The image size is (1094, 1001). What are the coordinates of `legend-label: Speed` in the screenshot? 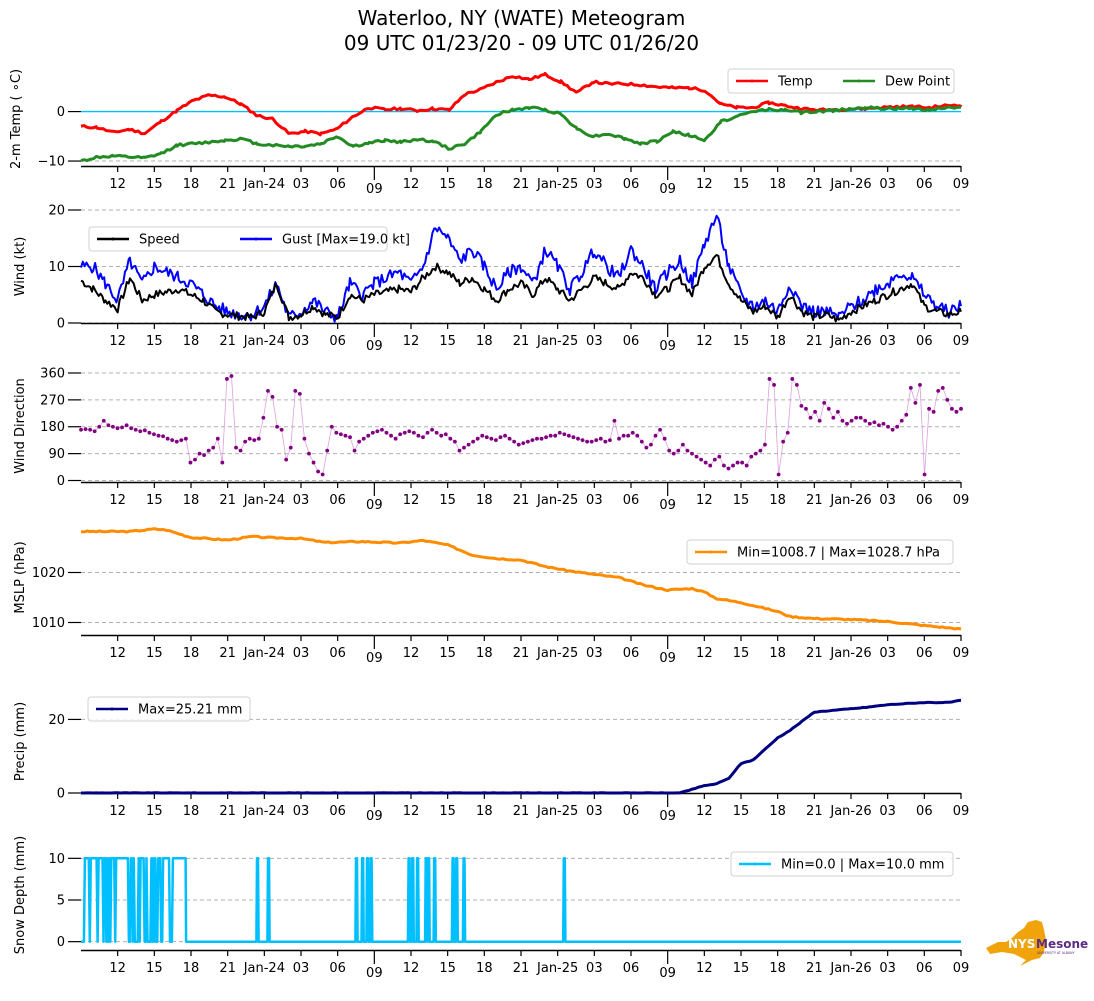 It's located at (159, 240).